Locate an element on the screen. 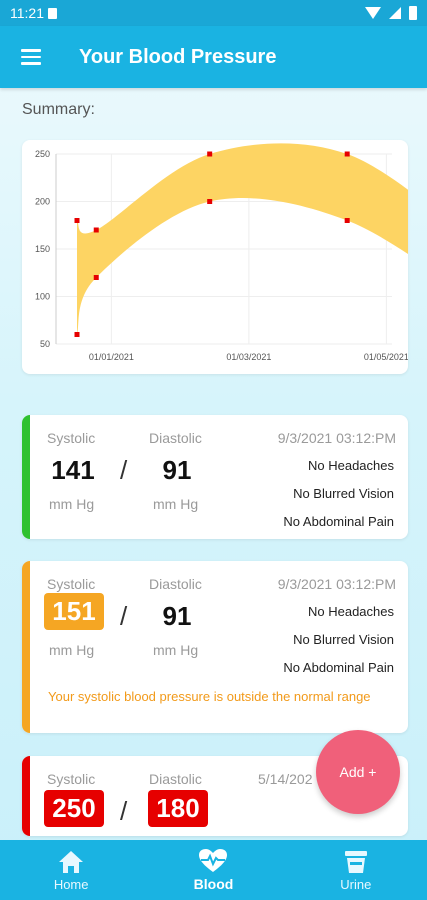 The height and width of the screenshot is (900, 427). home-icon is located at coordinates (71, 861).